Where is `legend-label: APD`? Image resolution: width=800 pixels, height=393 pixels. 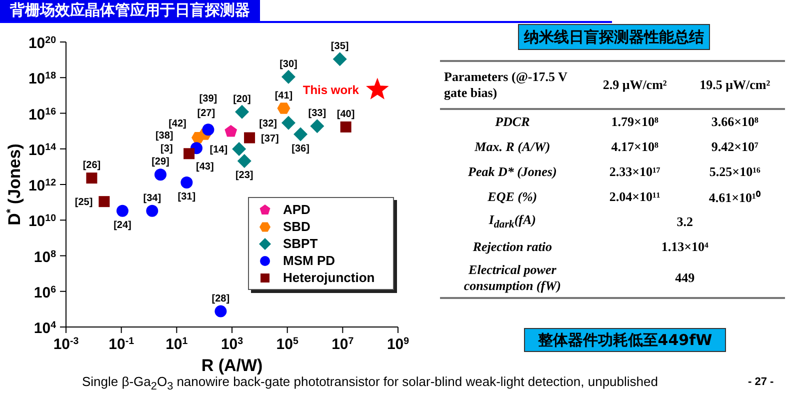
legend-label: APD is located at coordinates (296, 209).